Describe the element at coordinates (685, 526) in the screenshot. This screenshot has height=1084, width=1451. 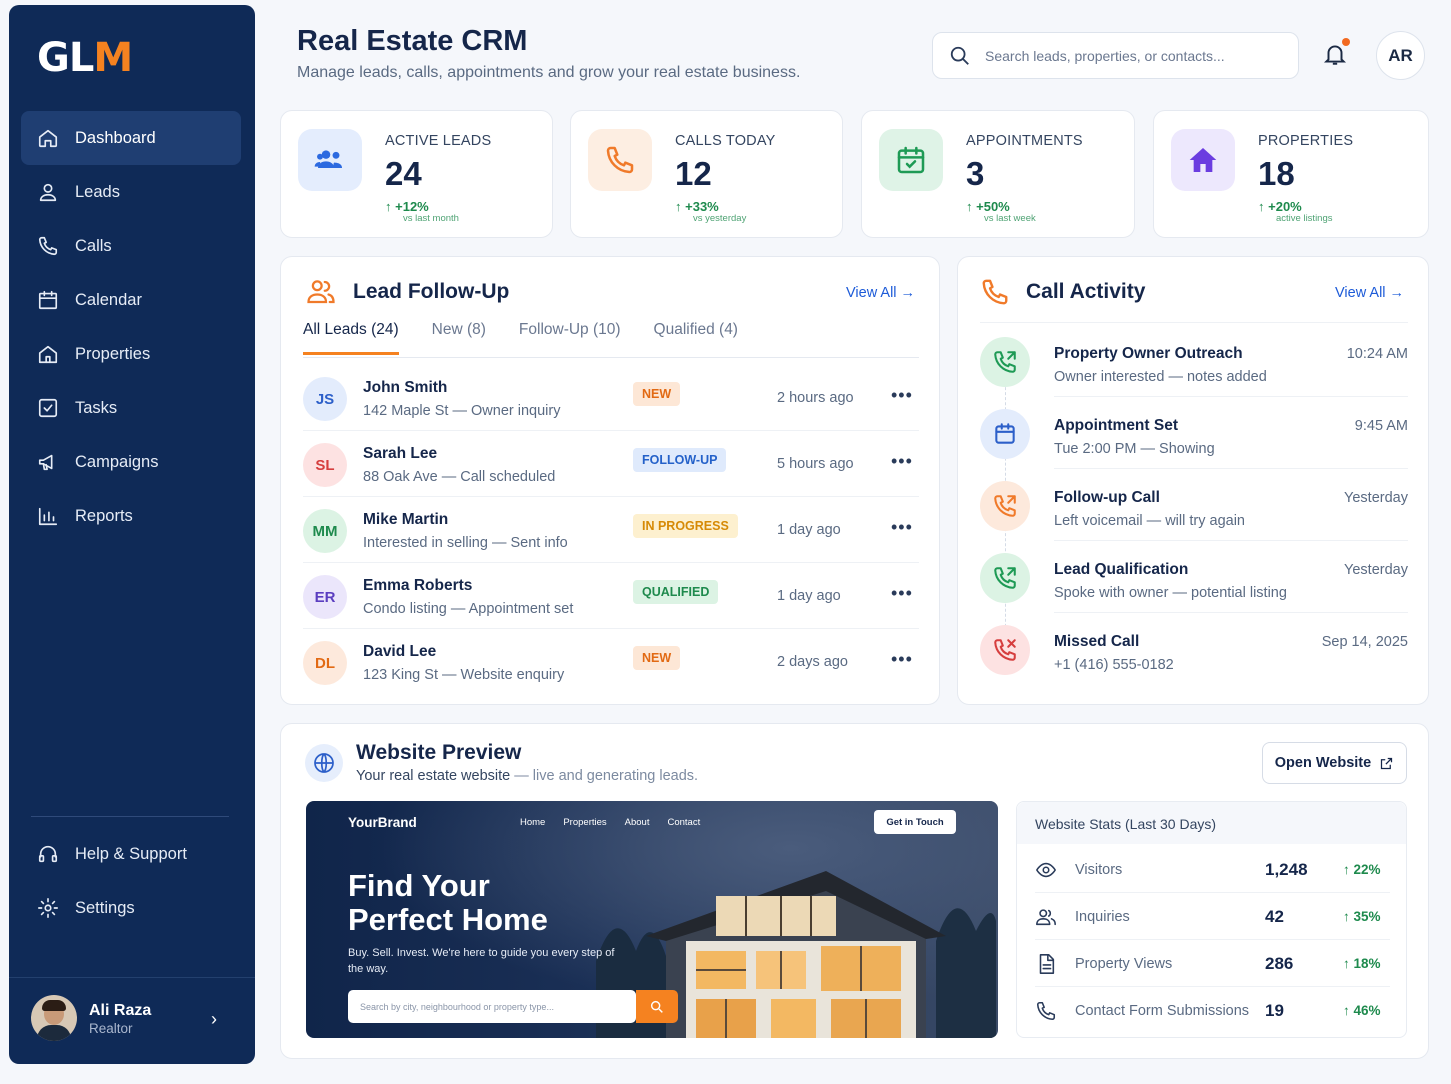
I see `status-badge: IN PROGRESS` at that location.